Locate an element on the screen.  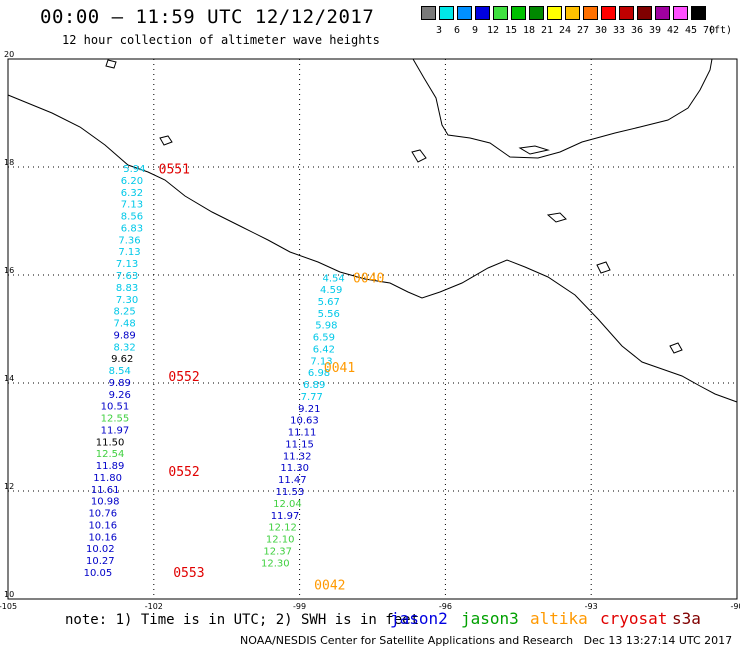
satellite-name: jason2 is located at coordinates (419, 618).